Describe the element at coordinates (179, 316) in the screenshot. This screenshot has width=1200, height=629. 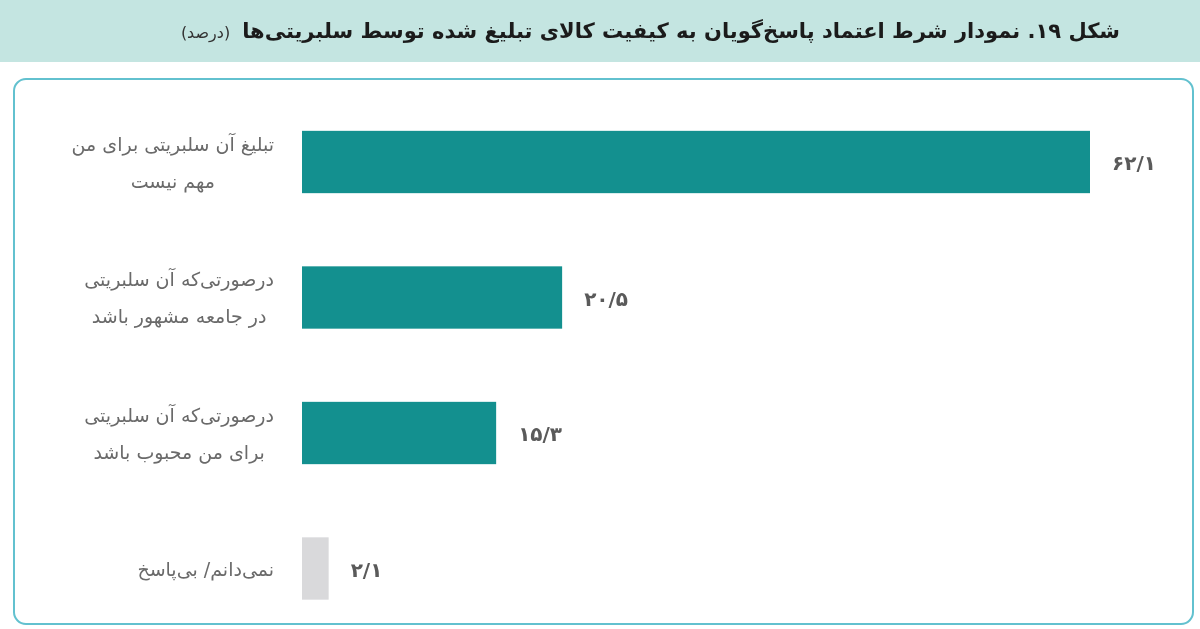
I see `category-label: در جامعه مشهور باشد` at that location.